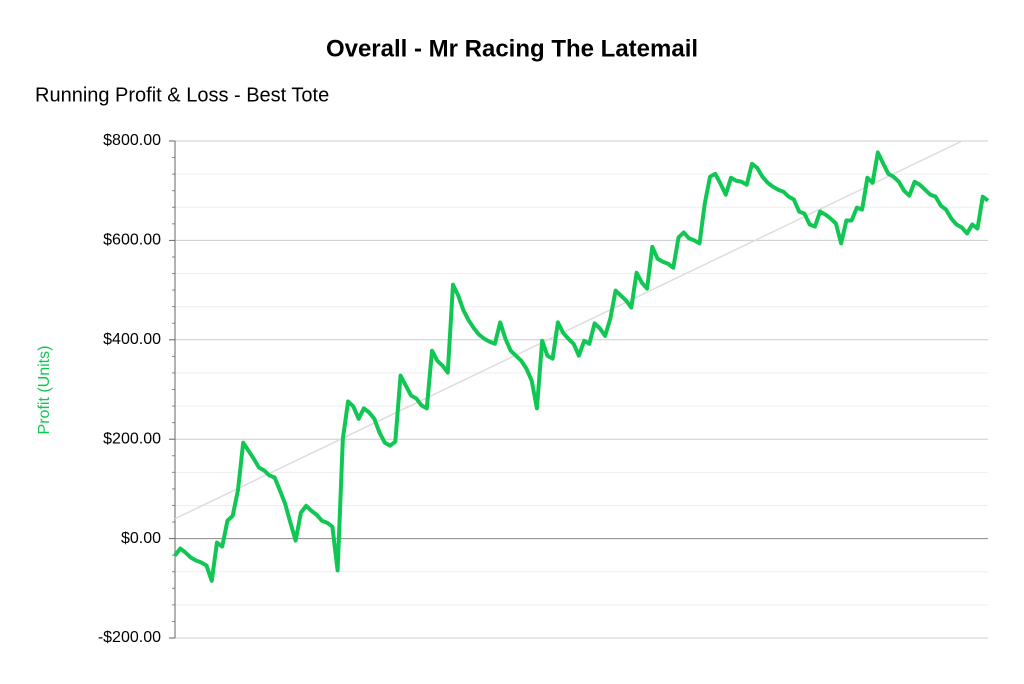 The width and height of the screenshot is (1024, 684). Describe the element at coordinates (512, 48) in the screenshot. I see `chart-title: Overall - Mr Racing The Latemail` at that location.